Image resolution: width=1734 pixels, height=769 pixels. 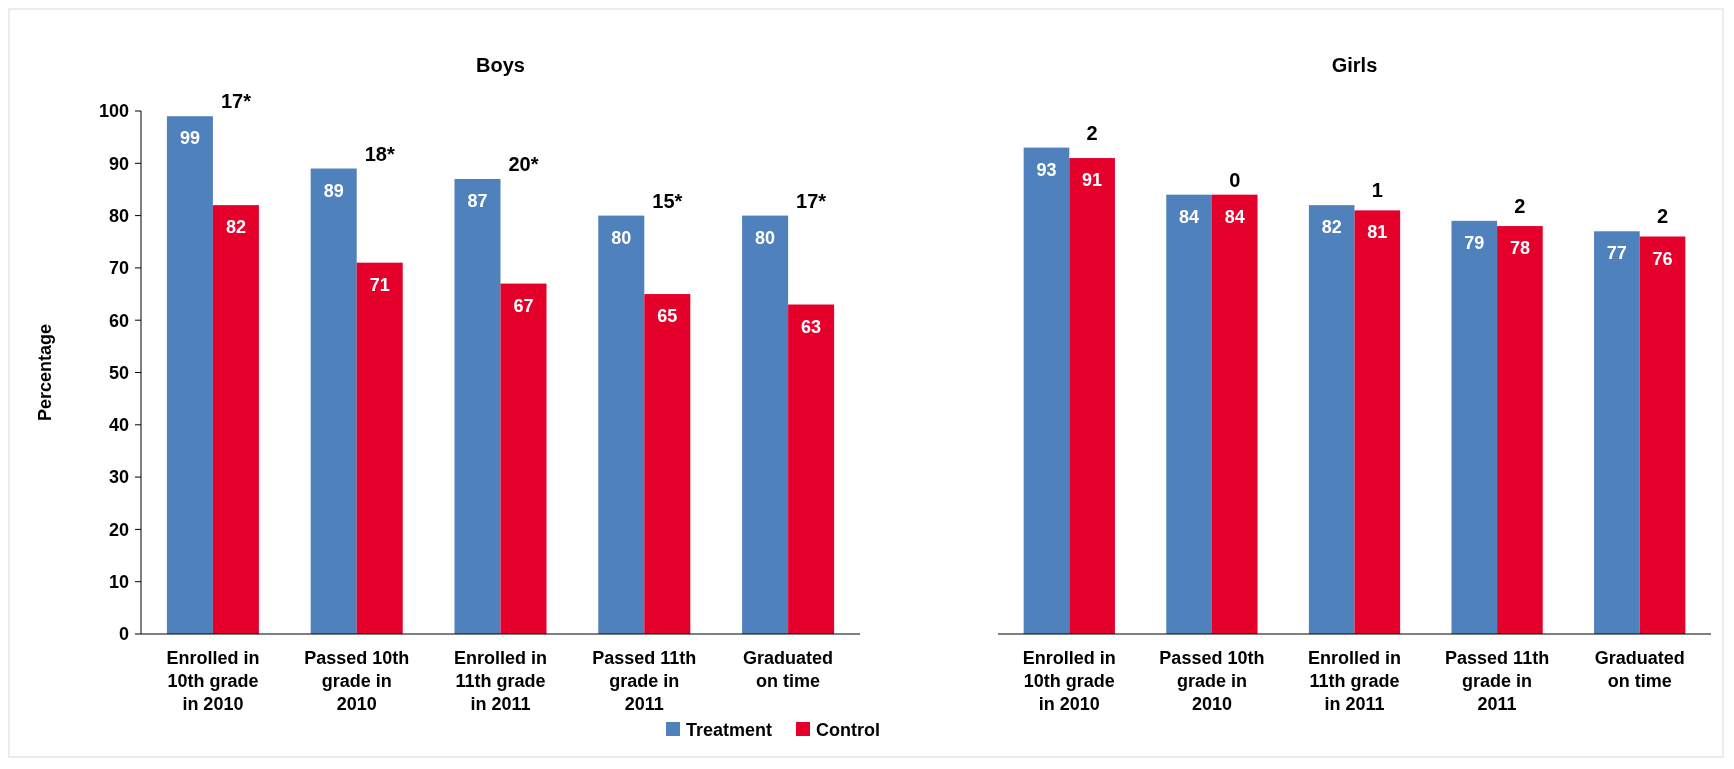 I want to click on data-label: 77, so click(x=1616, y=253).